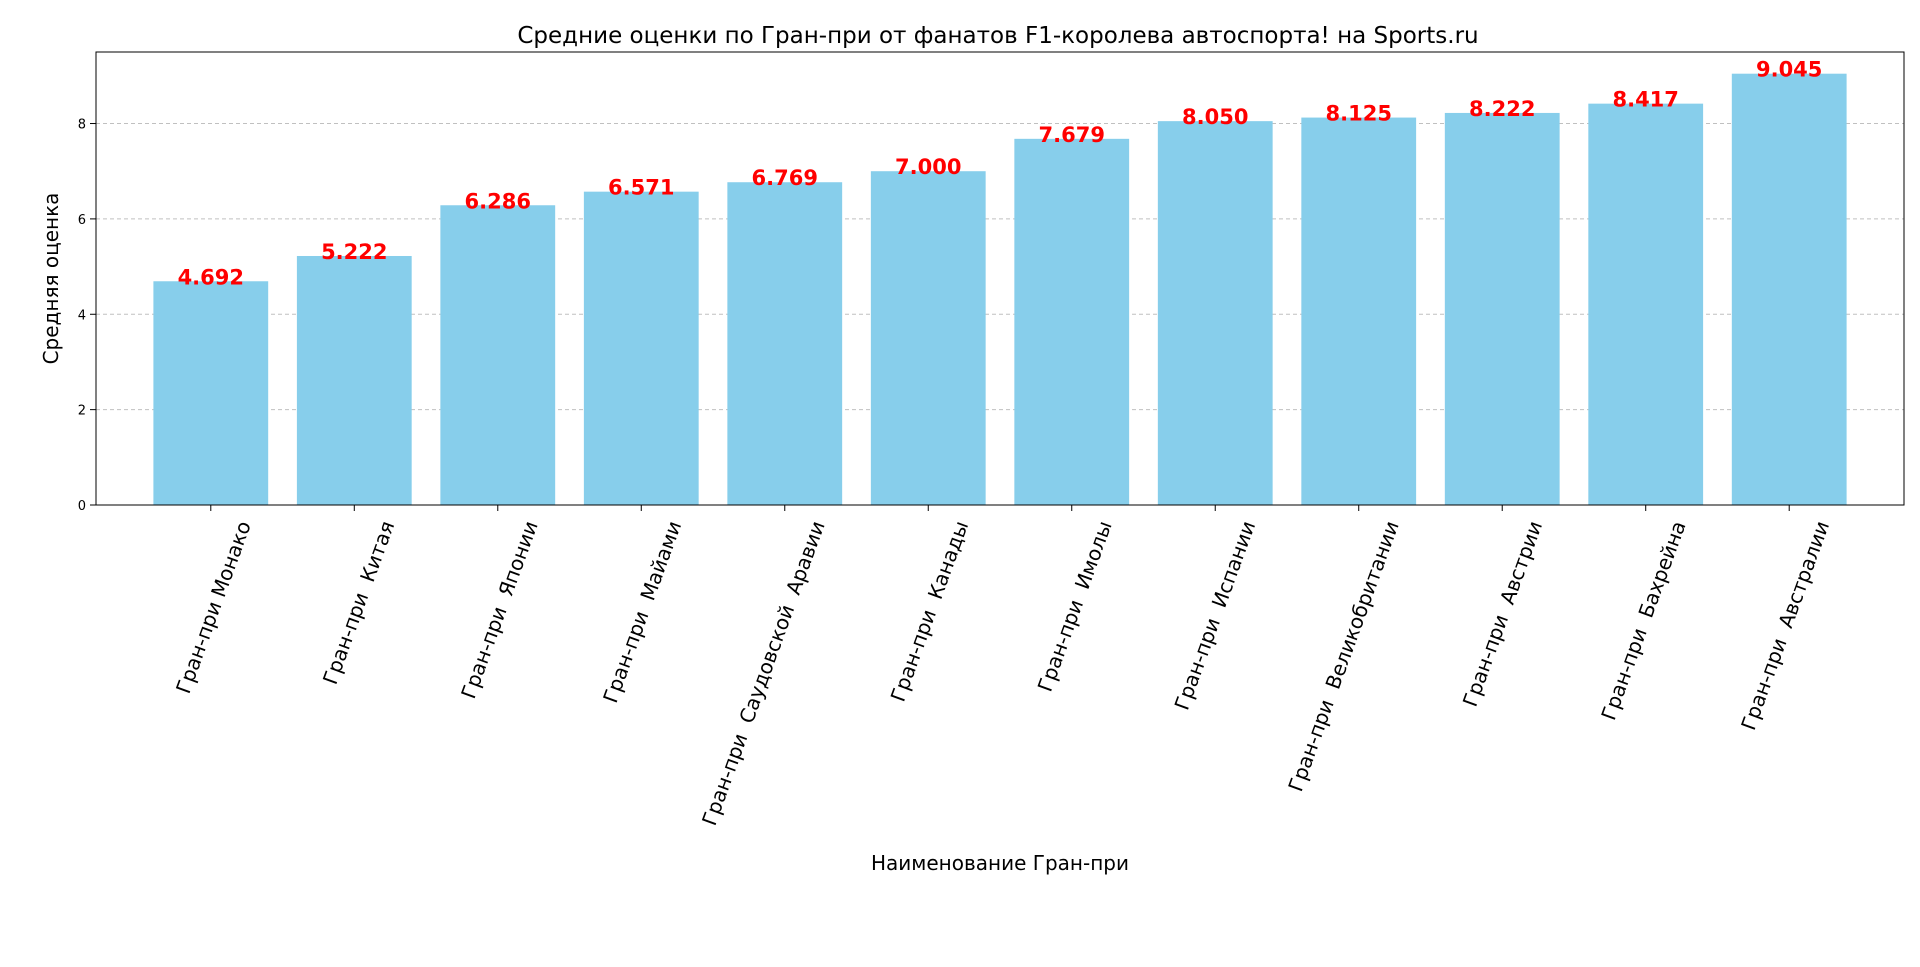 This screenshot has height=967, width=1920. Describe the element at coordinates (930, 611) in the screenshot. I see `x-tick-label: Гран-при Канады` at that location.